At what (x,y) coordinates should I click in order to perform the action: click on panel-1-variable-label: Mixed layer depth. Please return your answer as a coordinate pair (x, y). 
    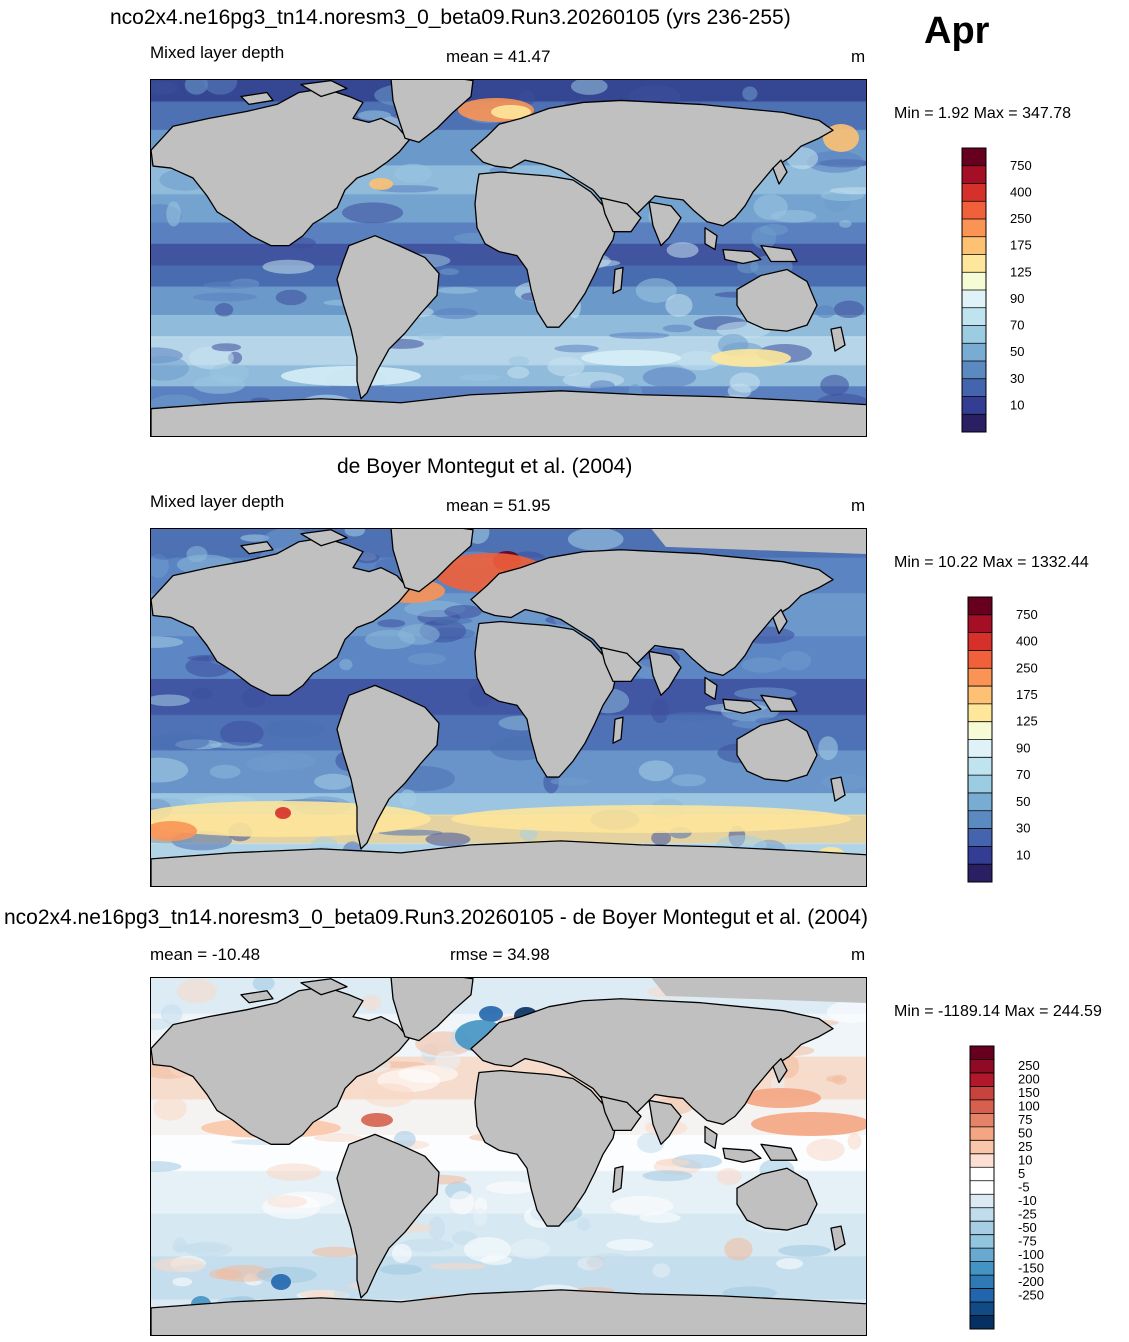
    Looking at the image, I should click on (217, 52).